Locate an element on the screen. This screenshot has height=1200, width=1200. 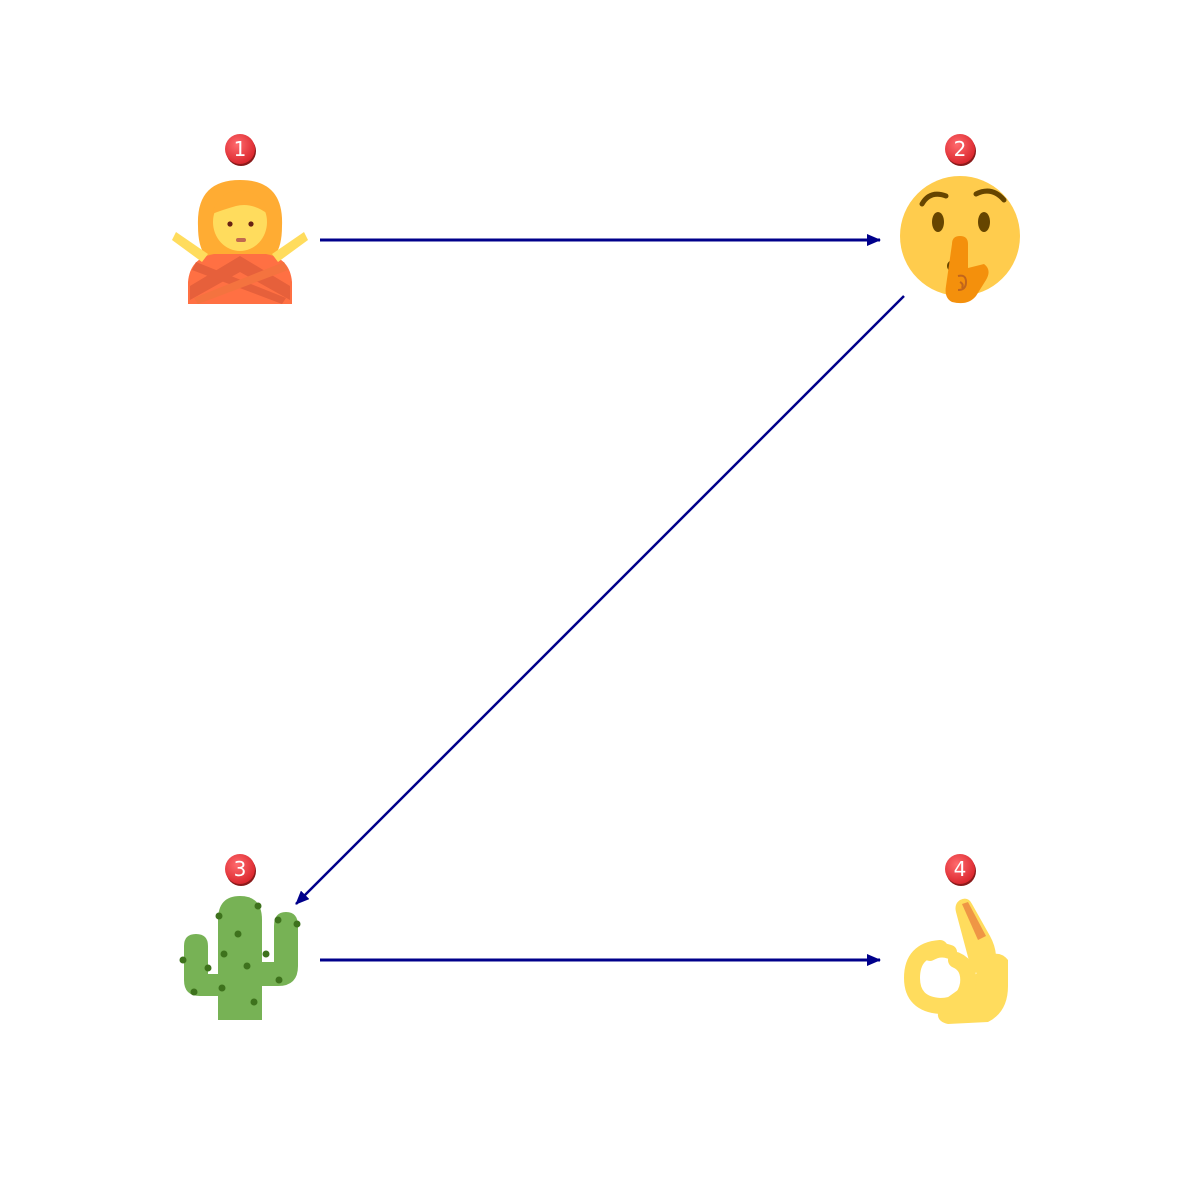
node-2: 2 is located at coordinates (960, 219).